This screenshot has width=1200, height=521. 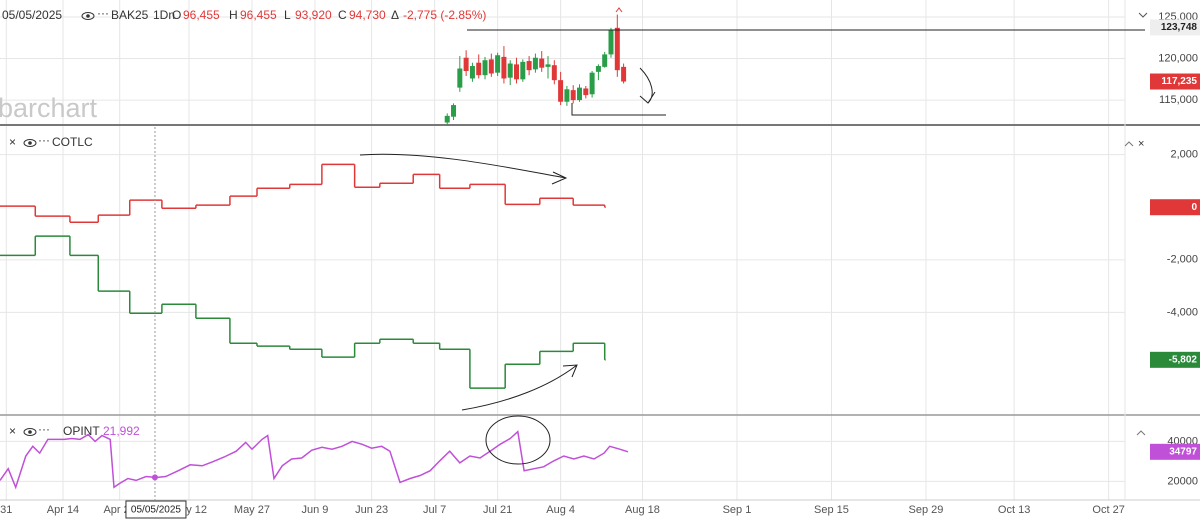 I want to click on x-tick-label: Sep 29, so click(x=926, y=510).